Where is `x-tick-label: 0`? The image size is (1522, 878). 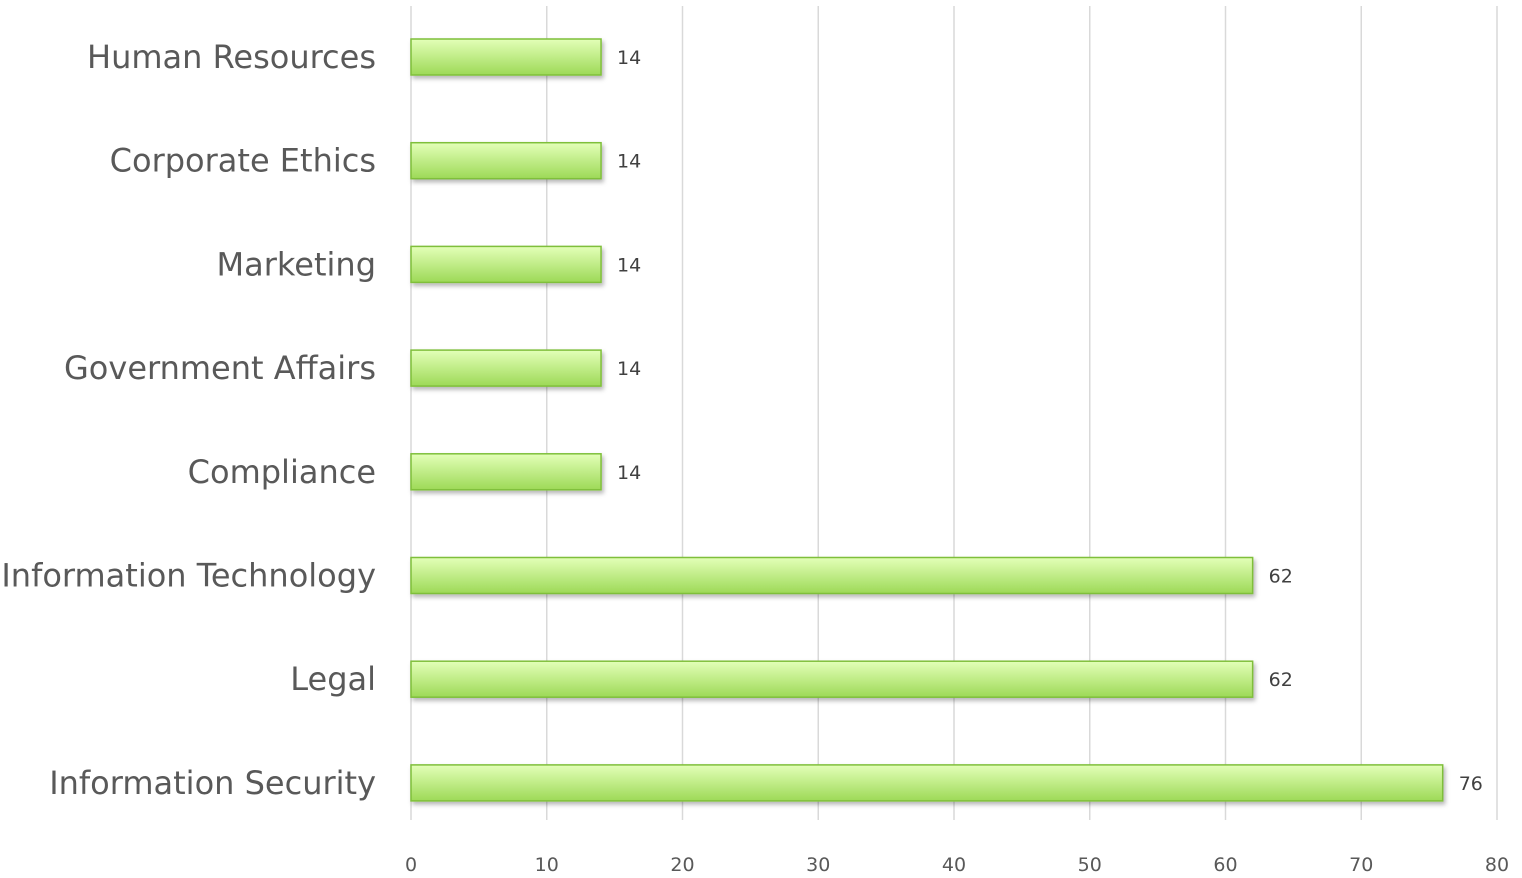
x-tick-label: 0 is located at coordinates (411, 865).